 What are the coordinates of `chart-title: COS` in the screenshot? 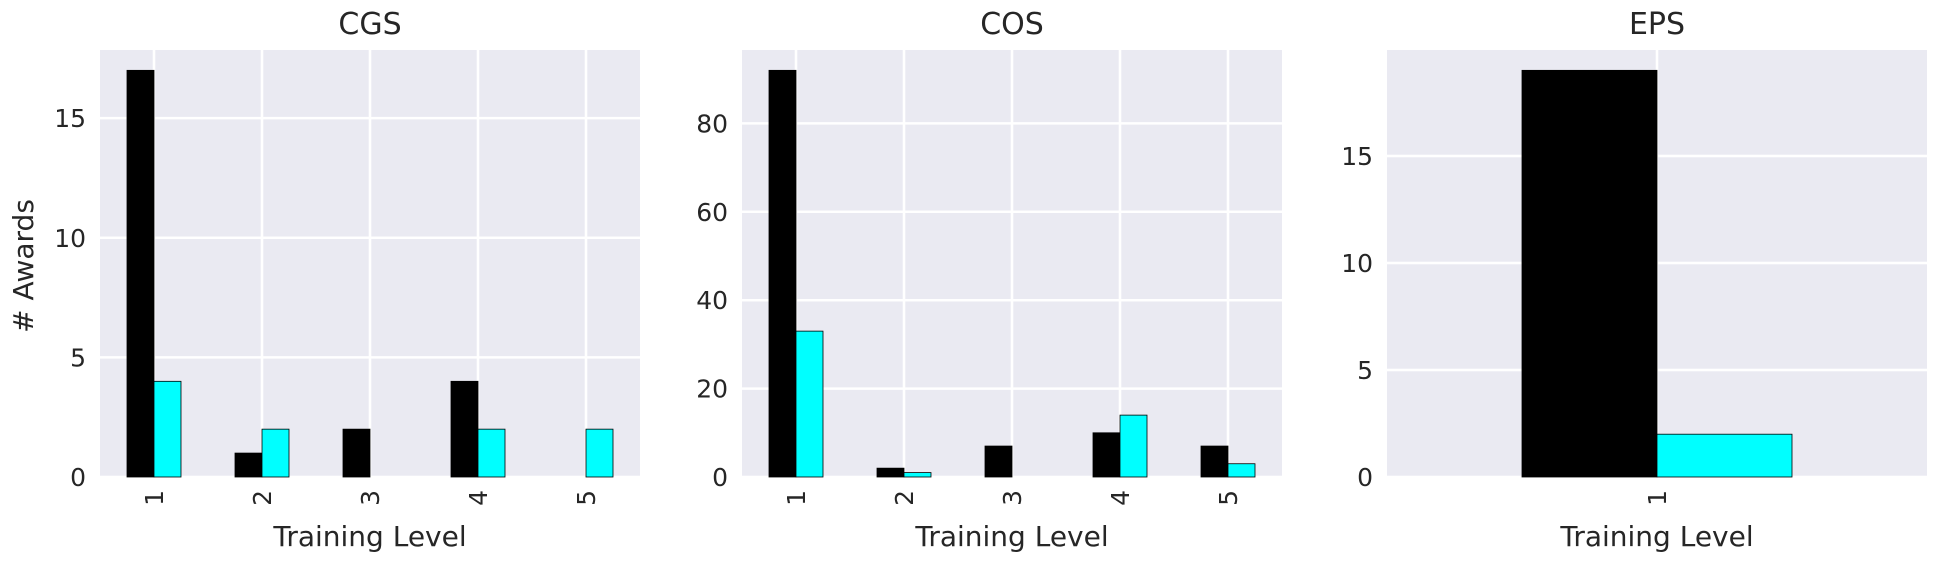 It's located at (1012, 24).